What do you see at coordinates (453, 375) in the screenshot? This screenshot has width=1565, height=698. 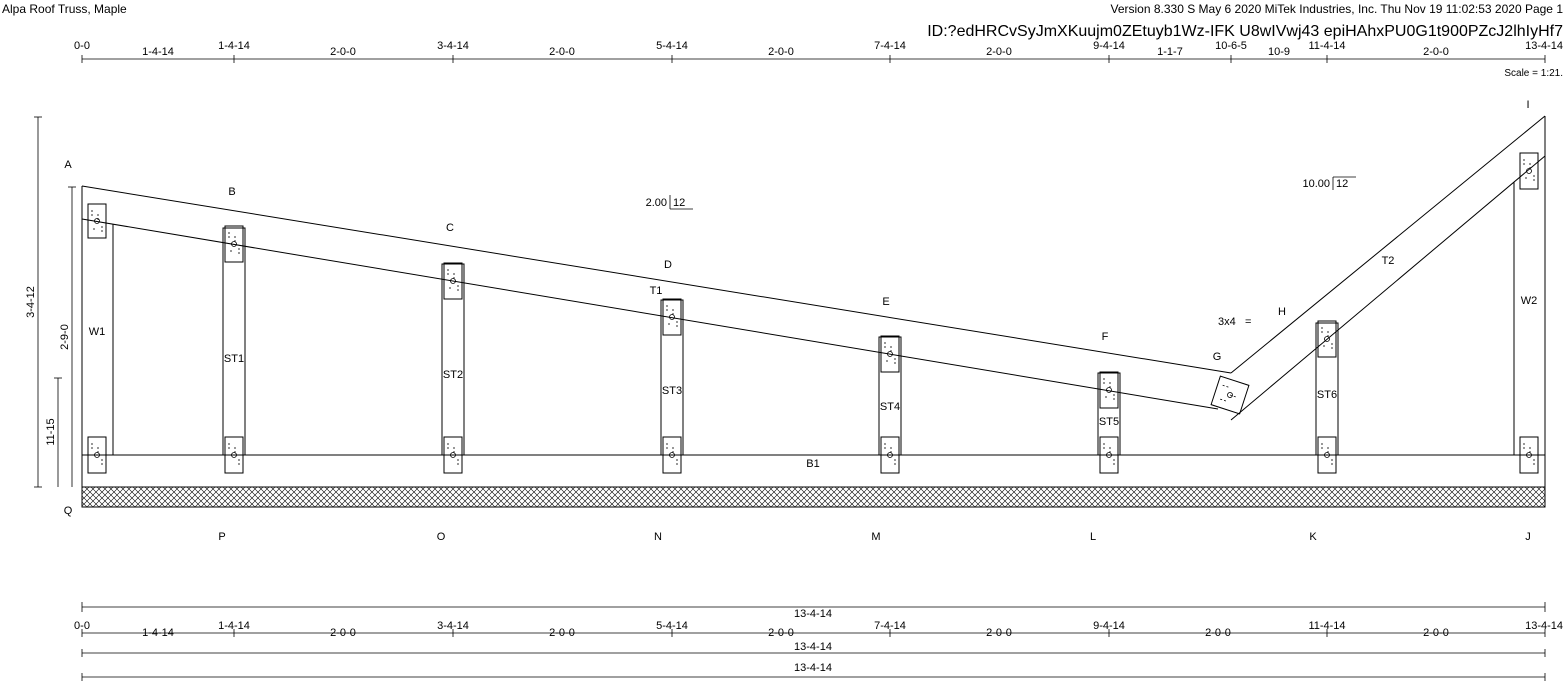 I see `member-label-st2: ST2` at bounding box center [453, 375].